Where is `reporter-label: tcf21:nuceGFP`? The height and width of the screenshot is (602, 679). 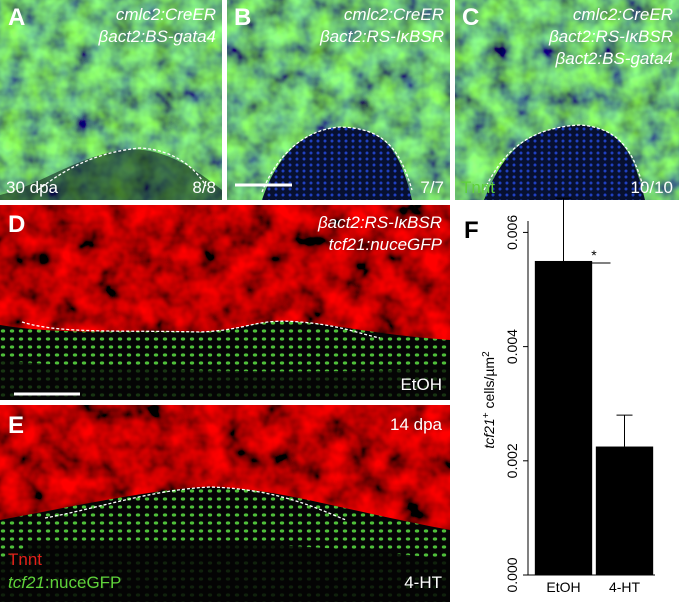
reporter-label: tcf21:nuceGFP is located at coordinates (64, 582).